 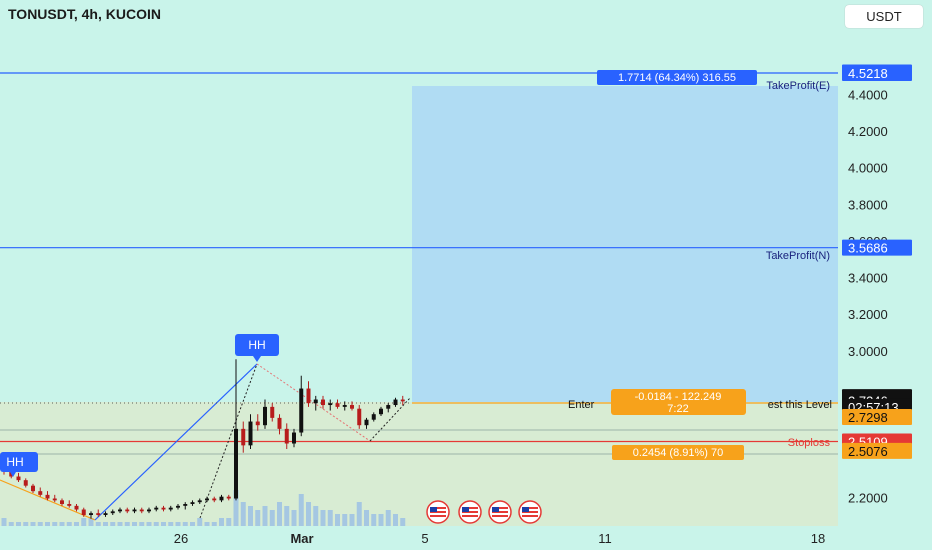 I want to click on time-tick-label: Mar, so click(x=301, y=538).